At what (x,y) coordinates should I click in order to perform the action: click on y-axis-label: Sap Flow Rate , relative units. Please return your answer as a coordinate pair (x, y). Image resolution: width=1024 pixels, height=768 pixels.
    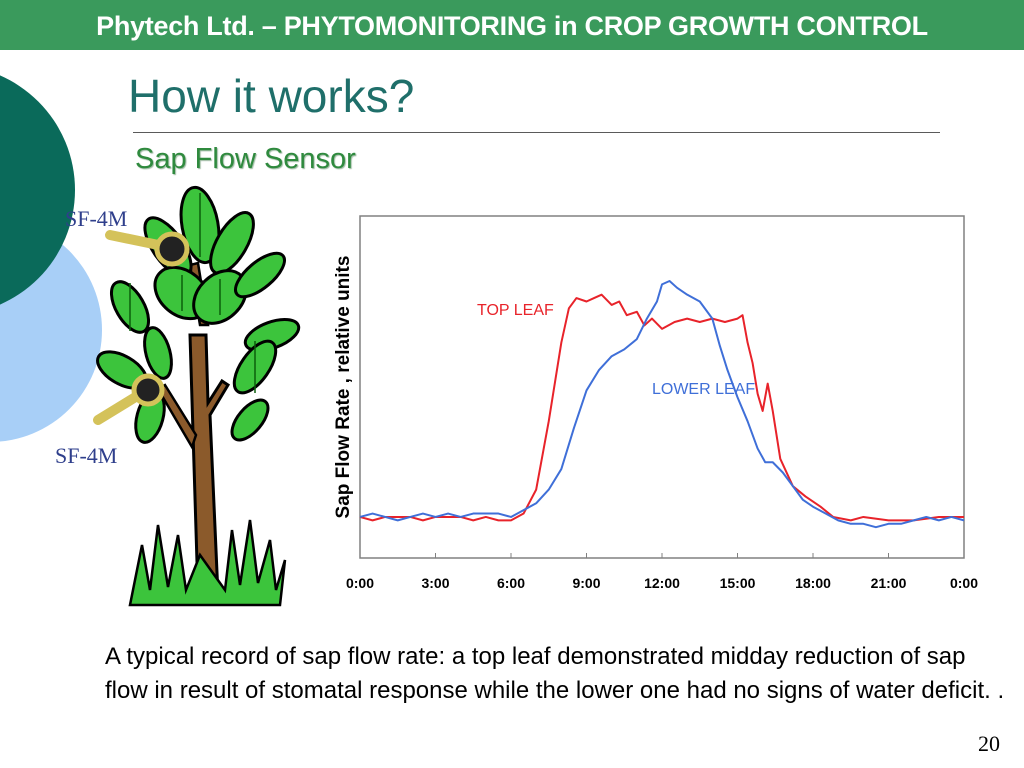
    Looking at the image, I should click on (343, 387).